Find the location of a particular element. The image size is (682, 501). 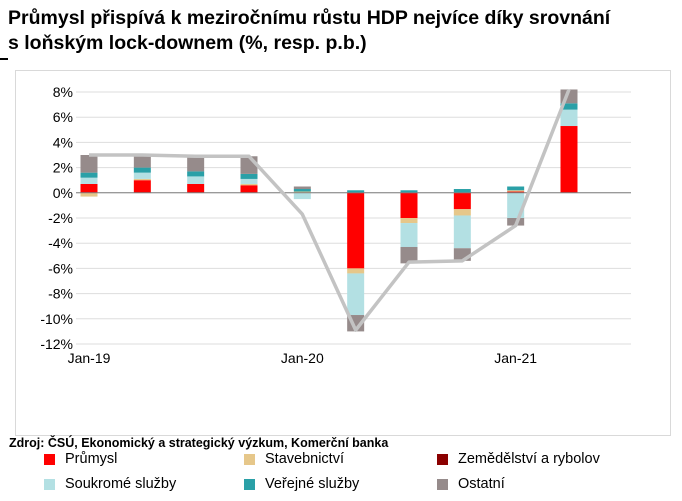

legend-item: Veřejné služby is located at coordinates (301, 484).